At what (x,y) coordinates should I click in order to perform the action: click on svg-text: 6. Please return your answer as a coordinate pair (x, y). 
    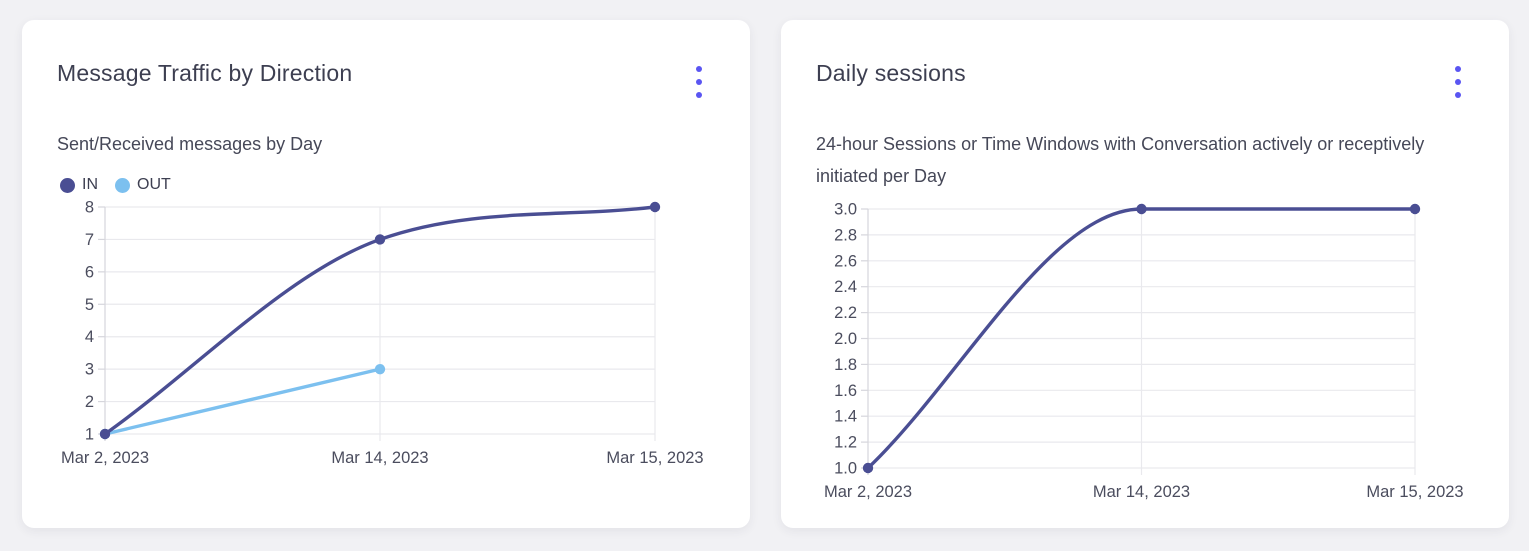
    Looking at the image, I should click on (89, 273).